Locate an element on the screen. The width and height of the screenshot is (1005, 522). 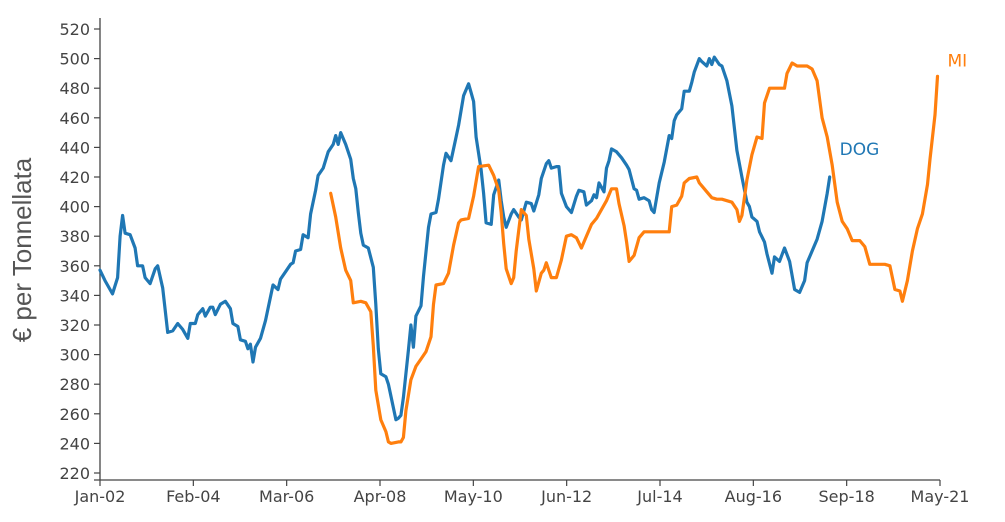
y-tick-label: 320 is located at coordinates (74, 325).